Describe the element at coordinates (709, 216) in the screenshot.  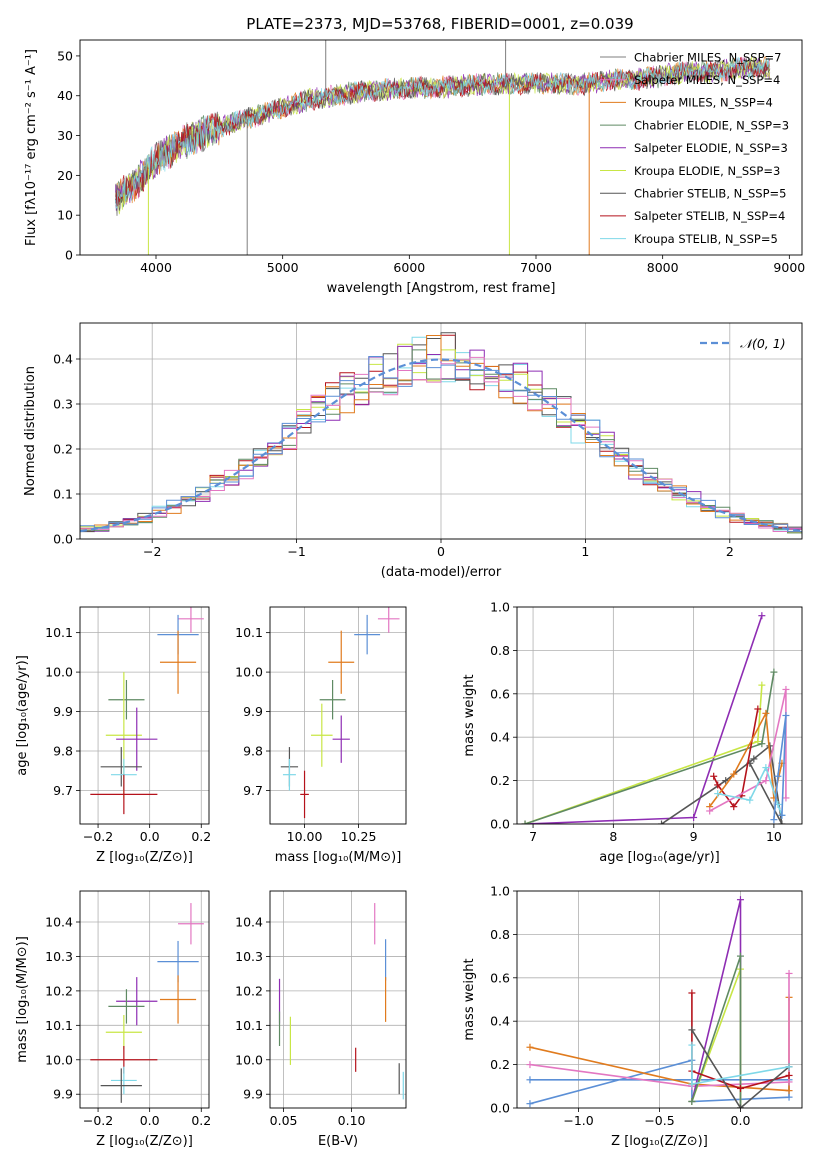
I see `legend-label: Salpeter STELIB, N_SSP=4` at that location.